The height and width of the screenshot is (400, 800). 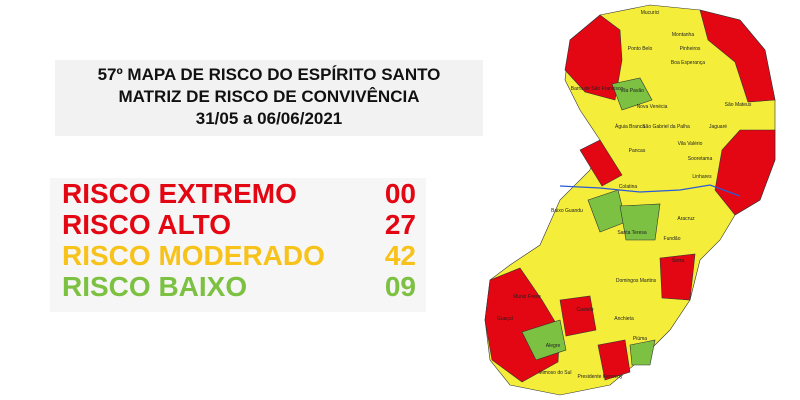 What do you see at coordinates (632, 233) in the screenshot?
I see `municipality-label: Santa Teresa` at bounding box center [632, 233].